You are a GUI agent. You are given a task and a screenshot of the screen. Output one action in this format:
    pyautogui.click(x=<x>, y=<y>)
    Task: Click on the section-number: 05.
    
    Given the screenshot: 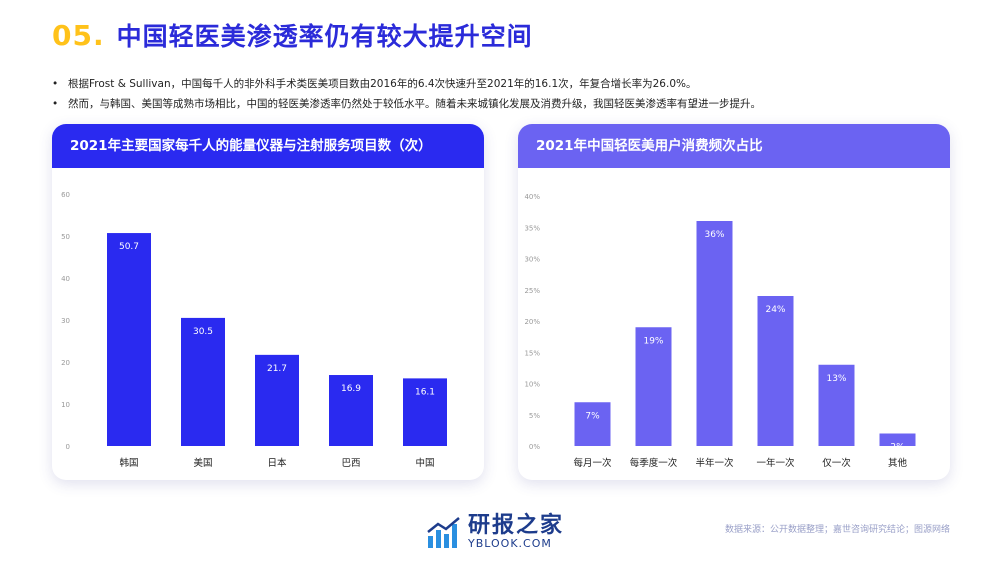 What is the action you would take?
    pyautogui.click(x=78, y=35)
    